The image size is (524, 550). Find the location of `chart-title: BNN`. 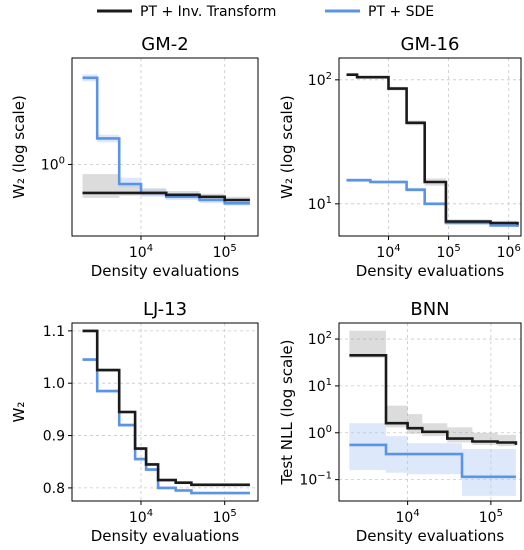

chart-title: BNN is located at coordinates (429, 309).